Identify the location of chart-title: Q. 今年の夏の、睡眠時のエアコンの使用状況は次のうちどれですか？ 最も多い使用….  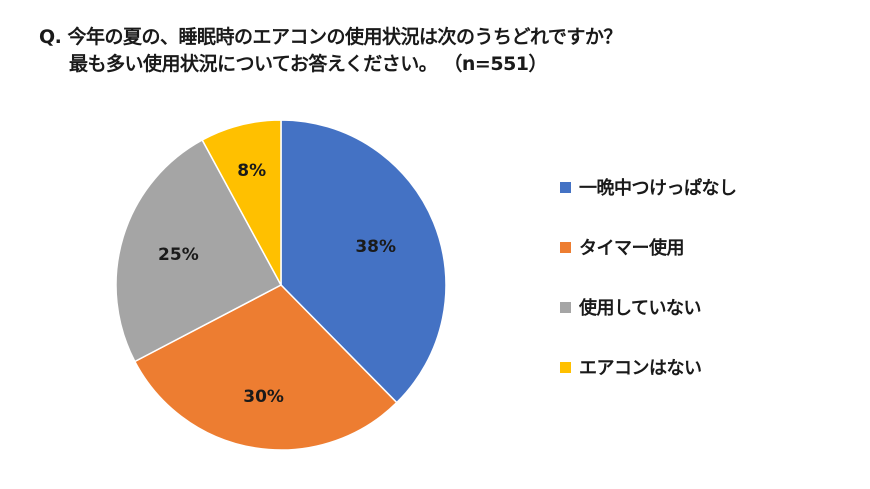
(330, 51).